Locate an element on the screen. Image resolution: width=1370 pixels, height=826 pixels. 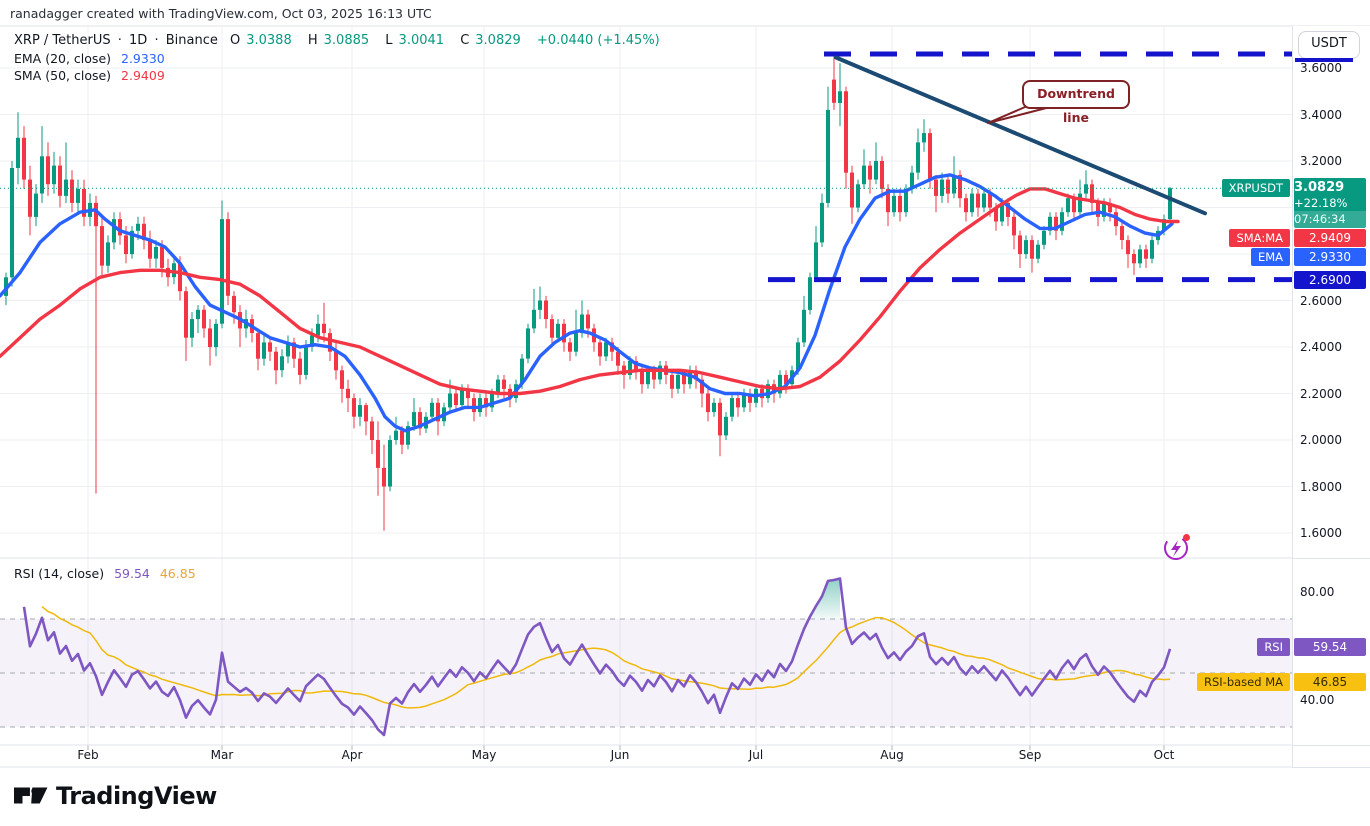
last-price-badge: 3.0829 +22.18% 07:46:34 is located at coordinates (1330, 203).